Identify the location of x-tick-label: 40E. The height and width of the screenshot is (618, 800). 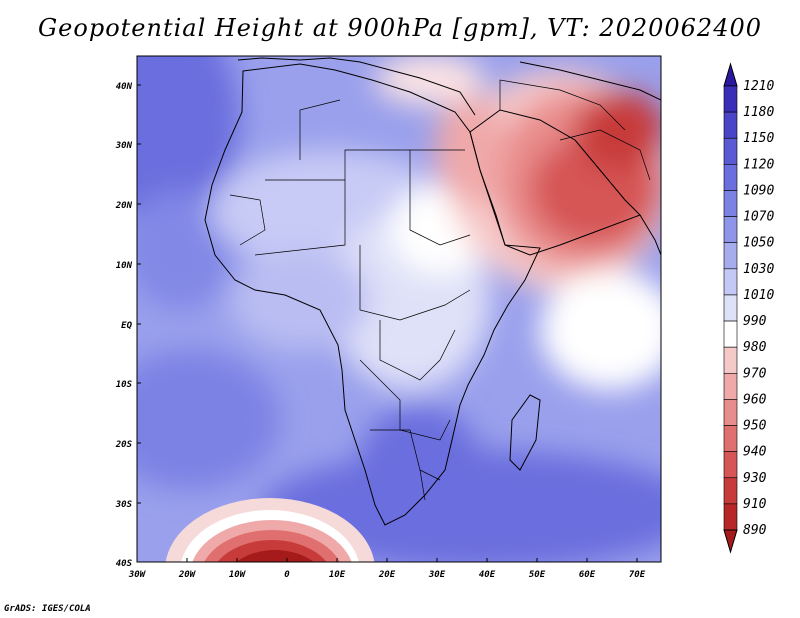
(487, 575).